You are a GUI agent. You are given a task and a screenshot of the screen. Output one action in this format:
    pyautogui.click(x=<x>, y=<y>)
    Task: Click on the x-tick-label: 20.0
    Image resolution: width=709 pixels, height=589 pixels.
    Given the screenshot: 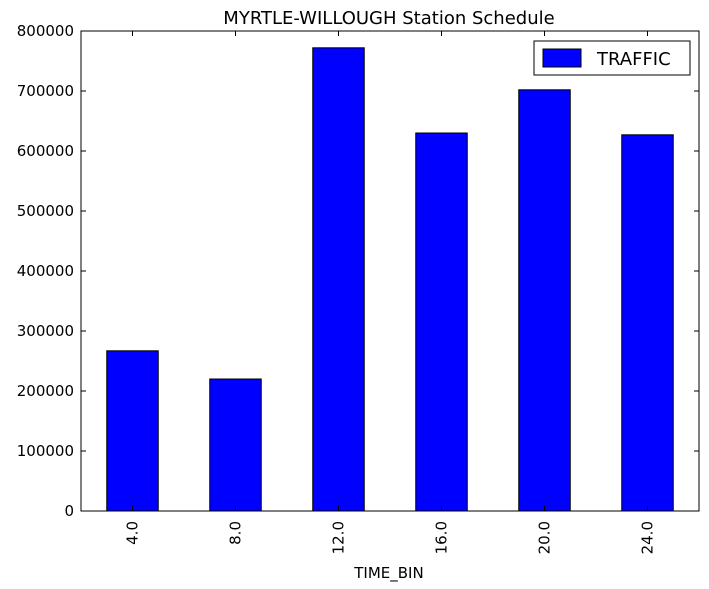 What is the action you would take?
    pyautogui.click(x=545, y=537)
    